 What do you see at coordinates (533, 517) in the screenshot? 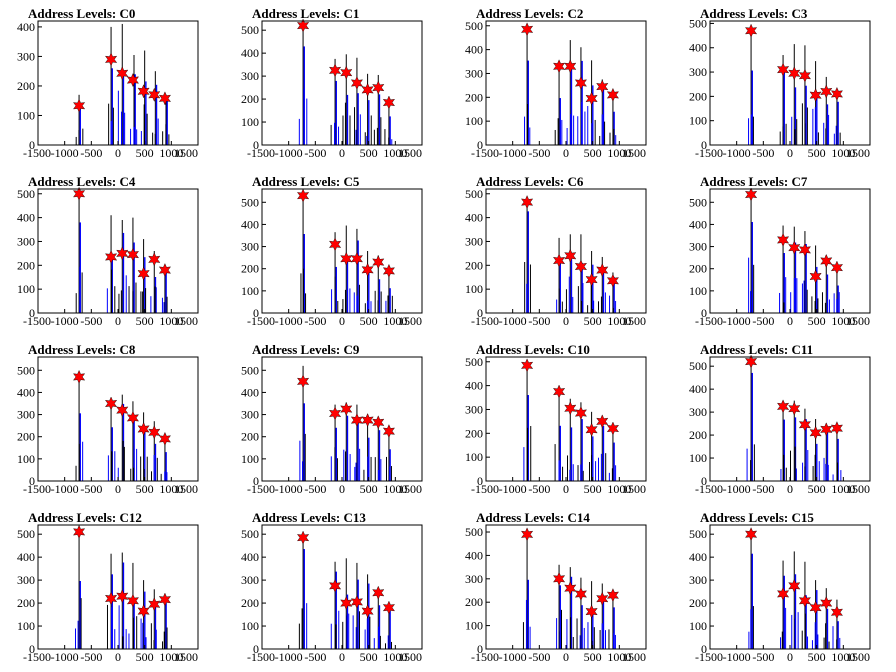
I see `panel-title: Address Levels: C14` at bounding box center [533, 517].